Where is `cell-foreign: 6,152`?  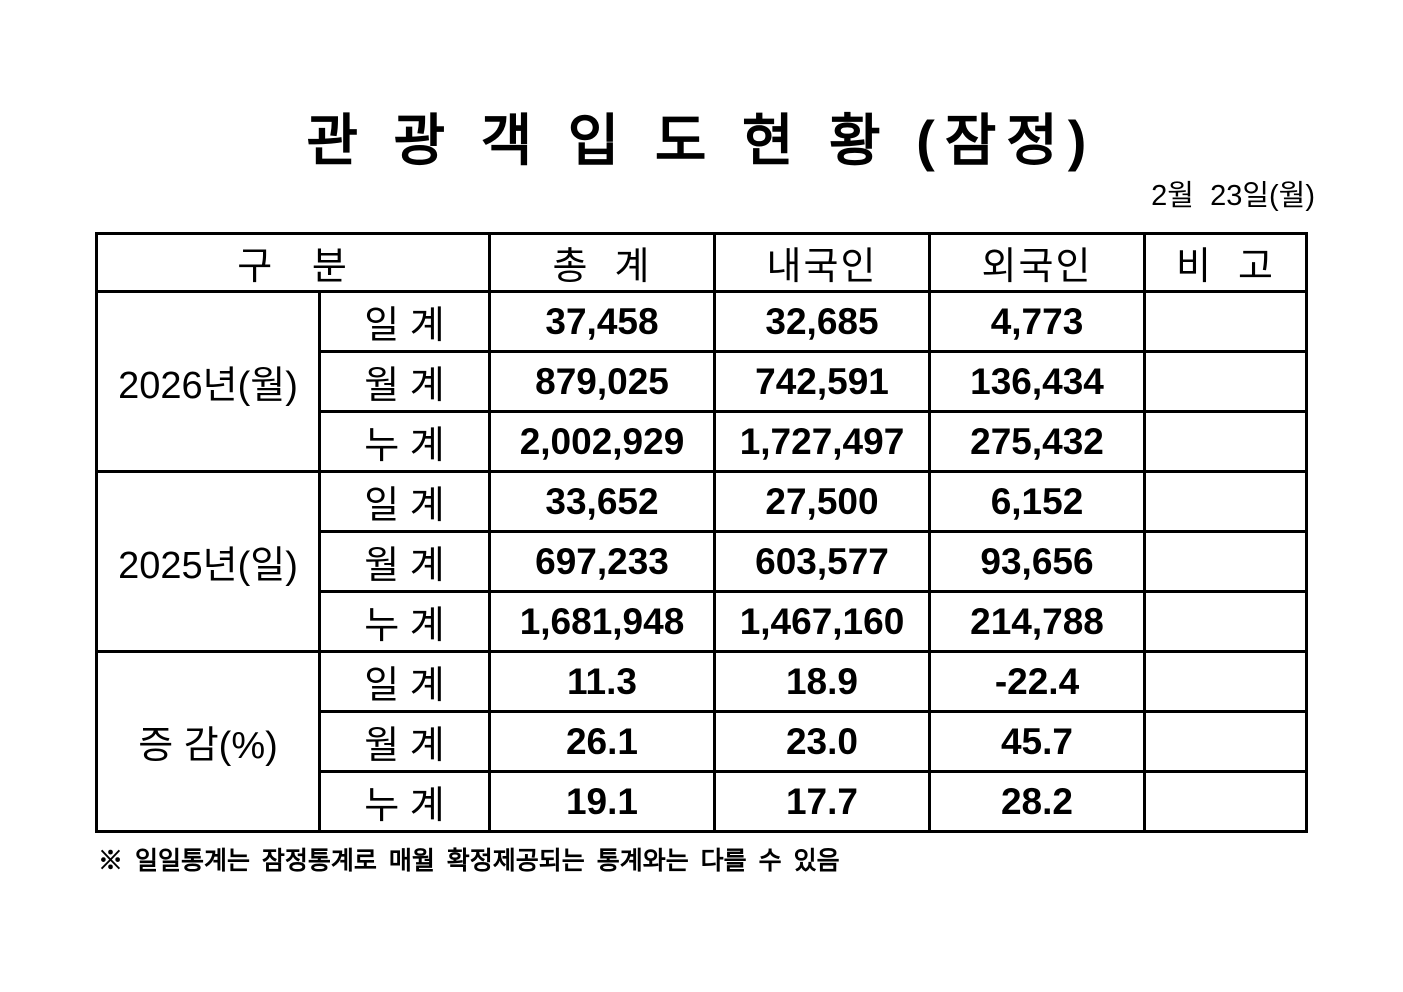
cell-foreign: 6,152 is located at coordinates (1037, 501).